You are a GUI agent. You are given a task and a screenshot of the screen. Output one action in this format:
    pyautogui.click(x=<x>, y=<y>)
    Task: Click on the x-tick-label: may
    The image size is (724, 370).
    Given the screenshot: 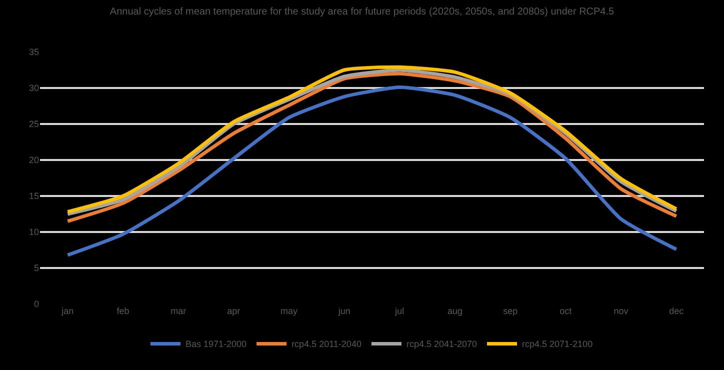 What is the action you would take?
    pyautogui.click(x=289, y=311)
    